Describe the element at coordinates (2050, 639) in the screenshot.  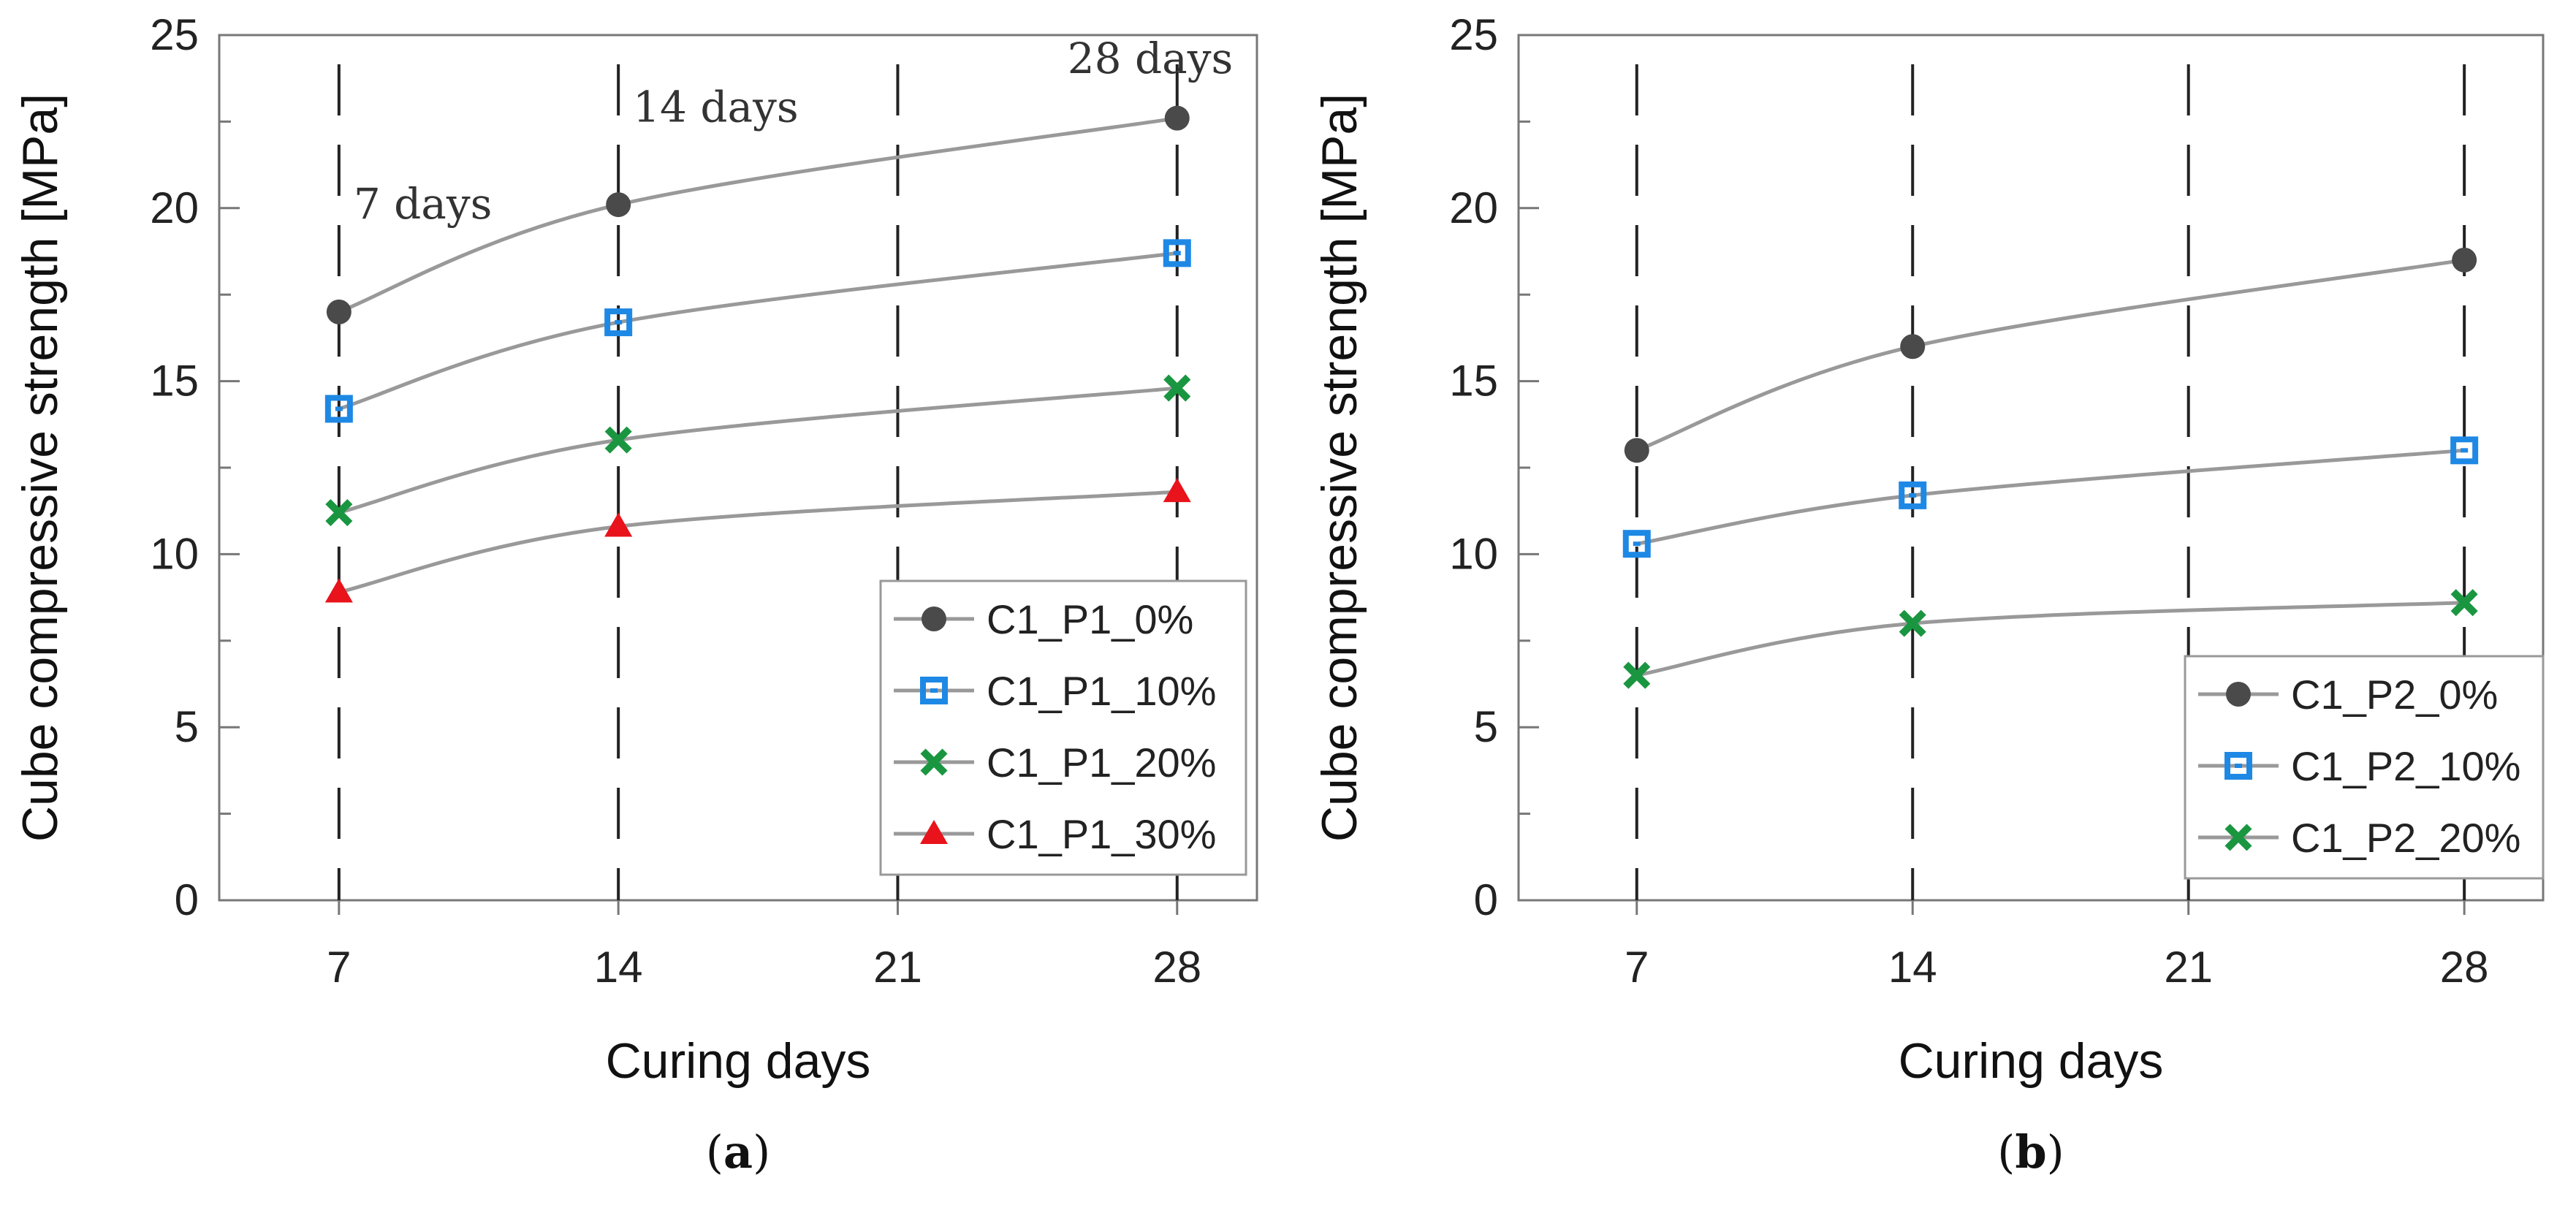
I see `series-line-C1_P2_20%` at that location.